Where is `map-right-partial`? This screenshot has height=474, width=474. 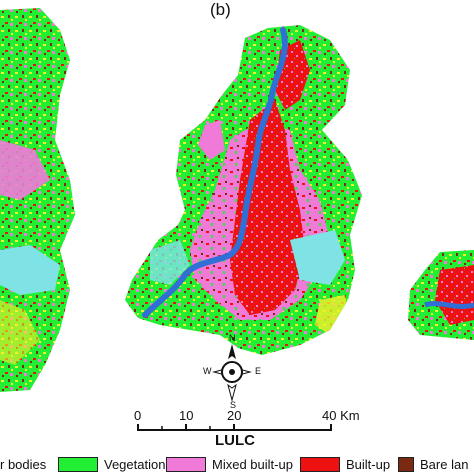
map-right-partial is located at coordinates (441, 295).